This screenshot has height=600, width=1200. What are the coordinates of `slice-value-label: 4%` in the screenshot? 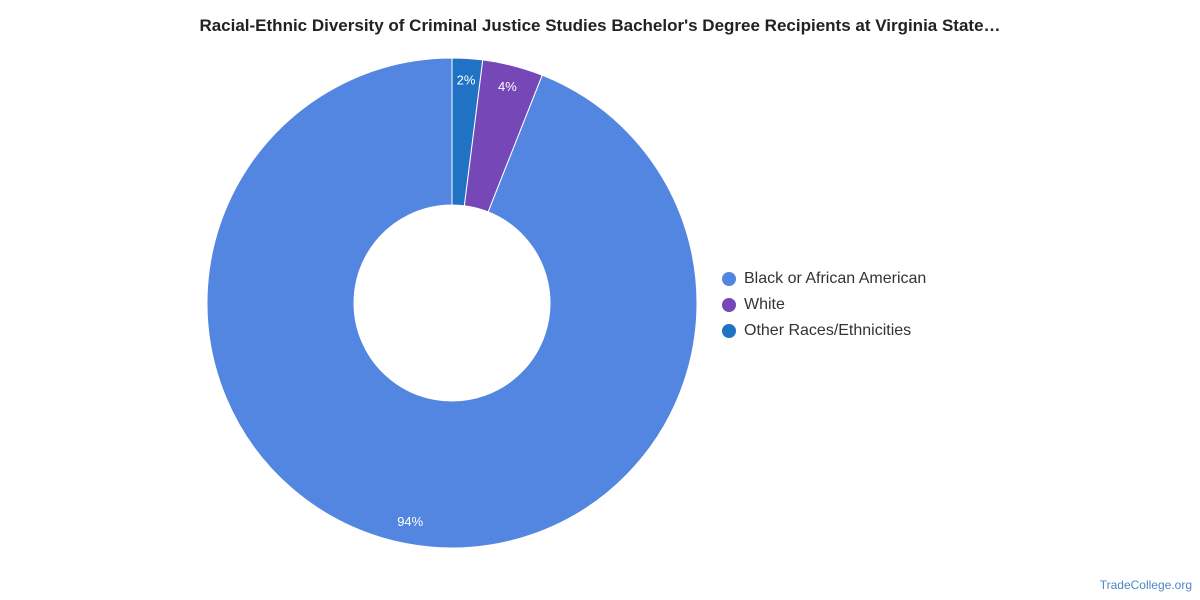 It's located at (507, 86).